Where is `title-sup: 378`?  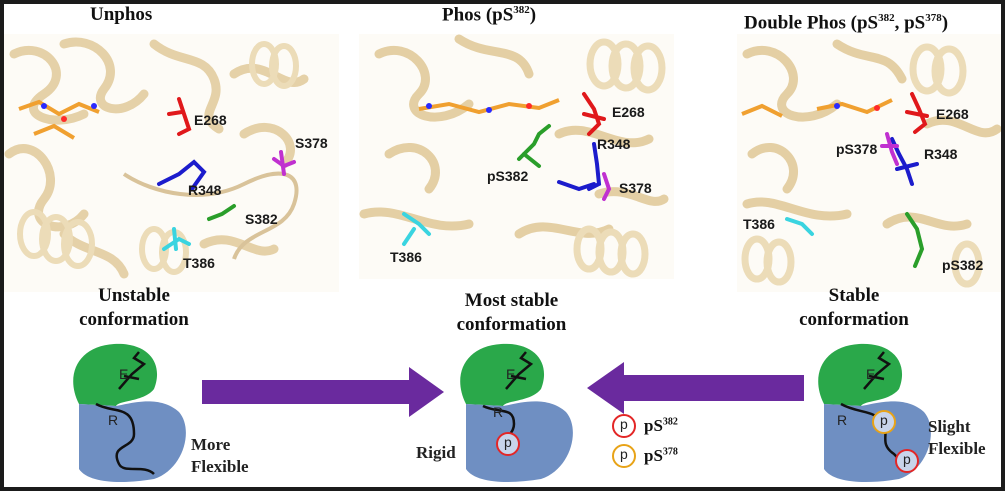
title-sup: 378 is located at coordinates (933, 18).